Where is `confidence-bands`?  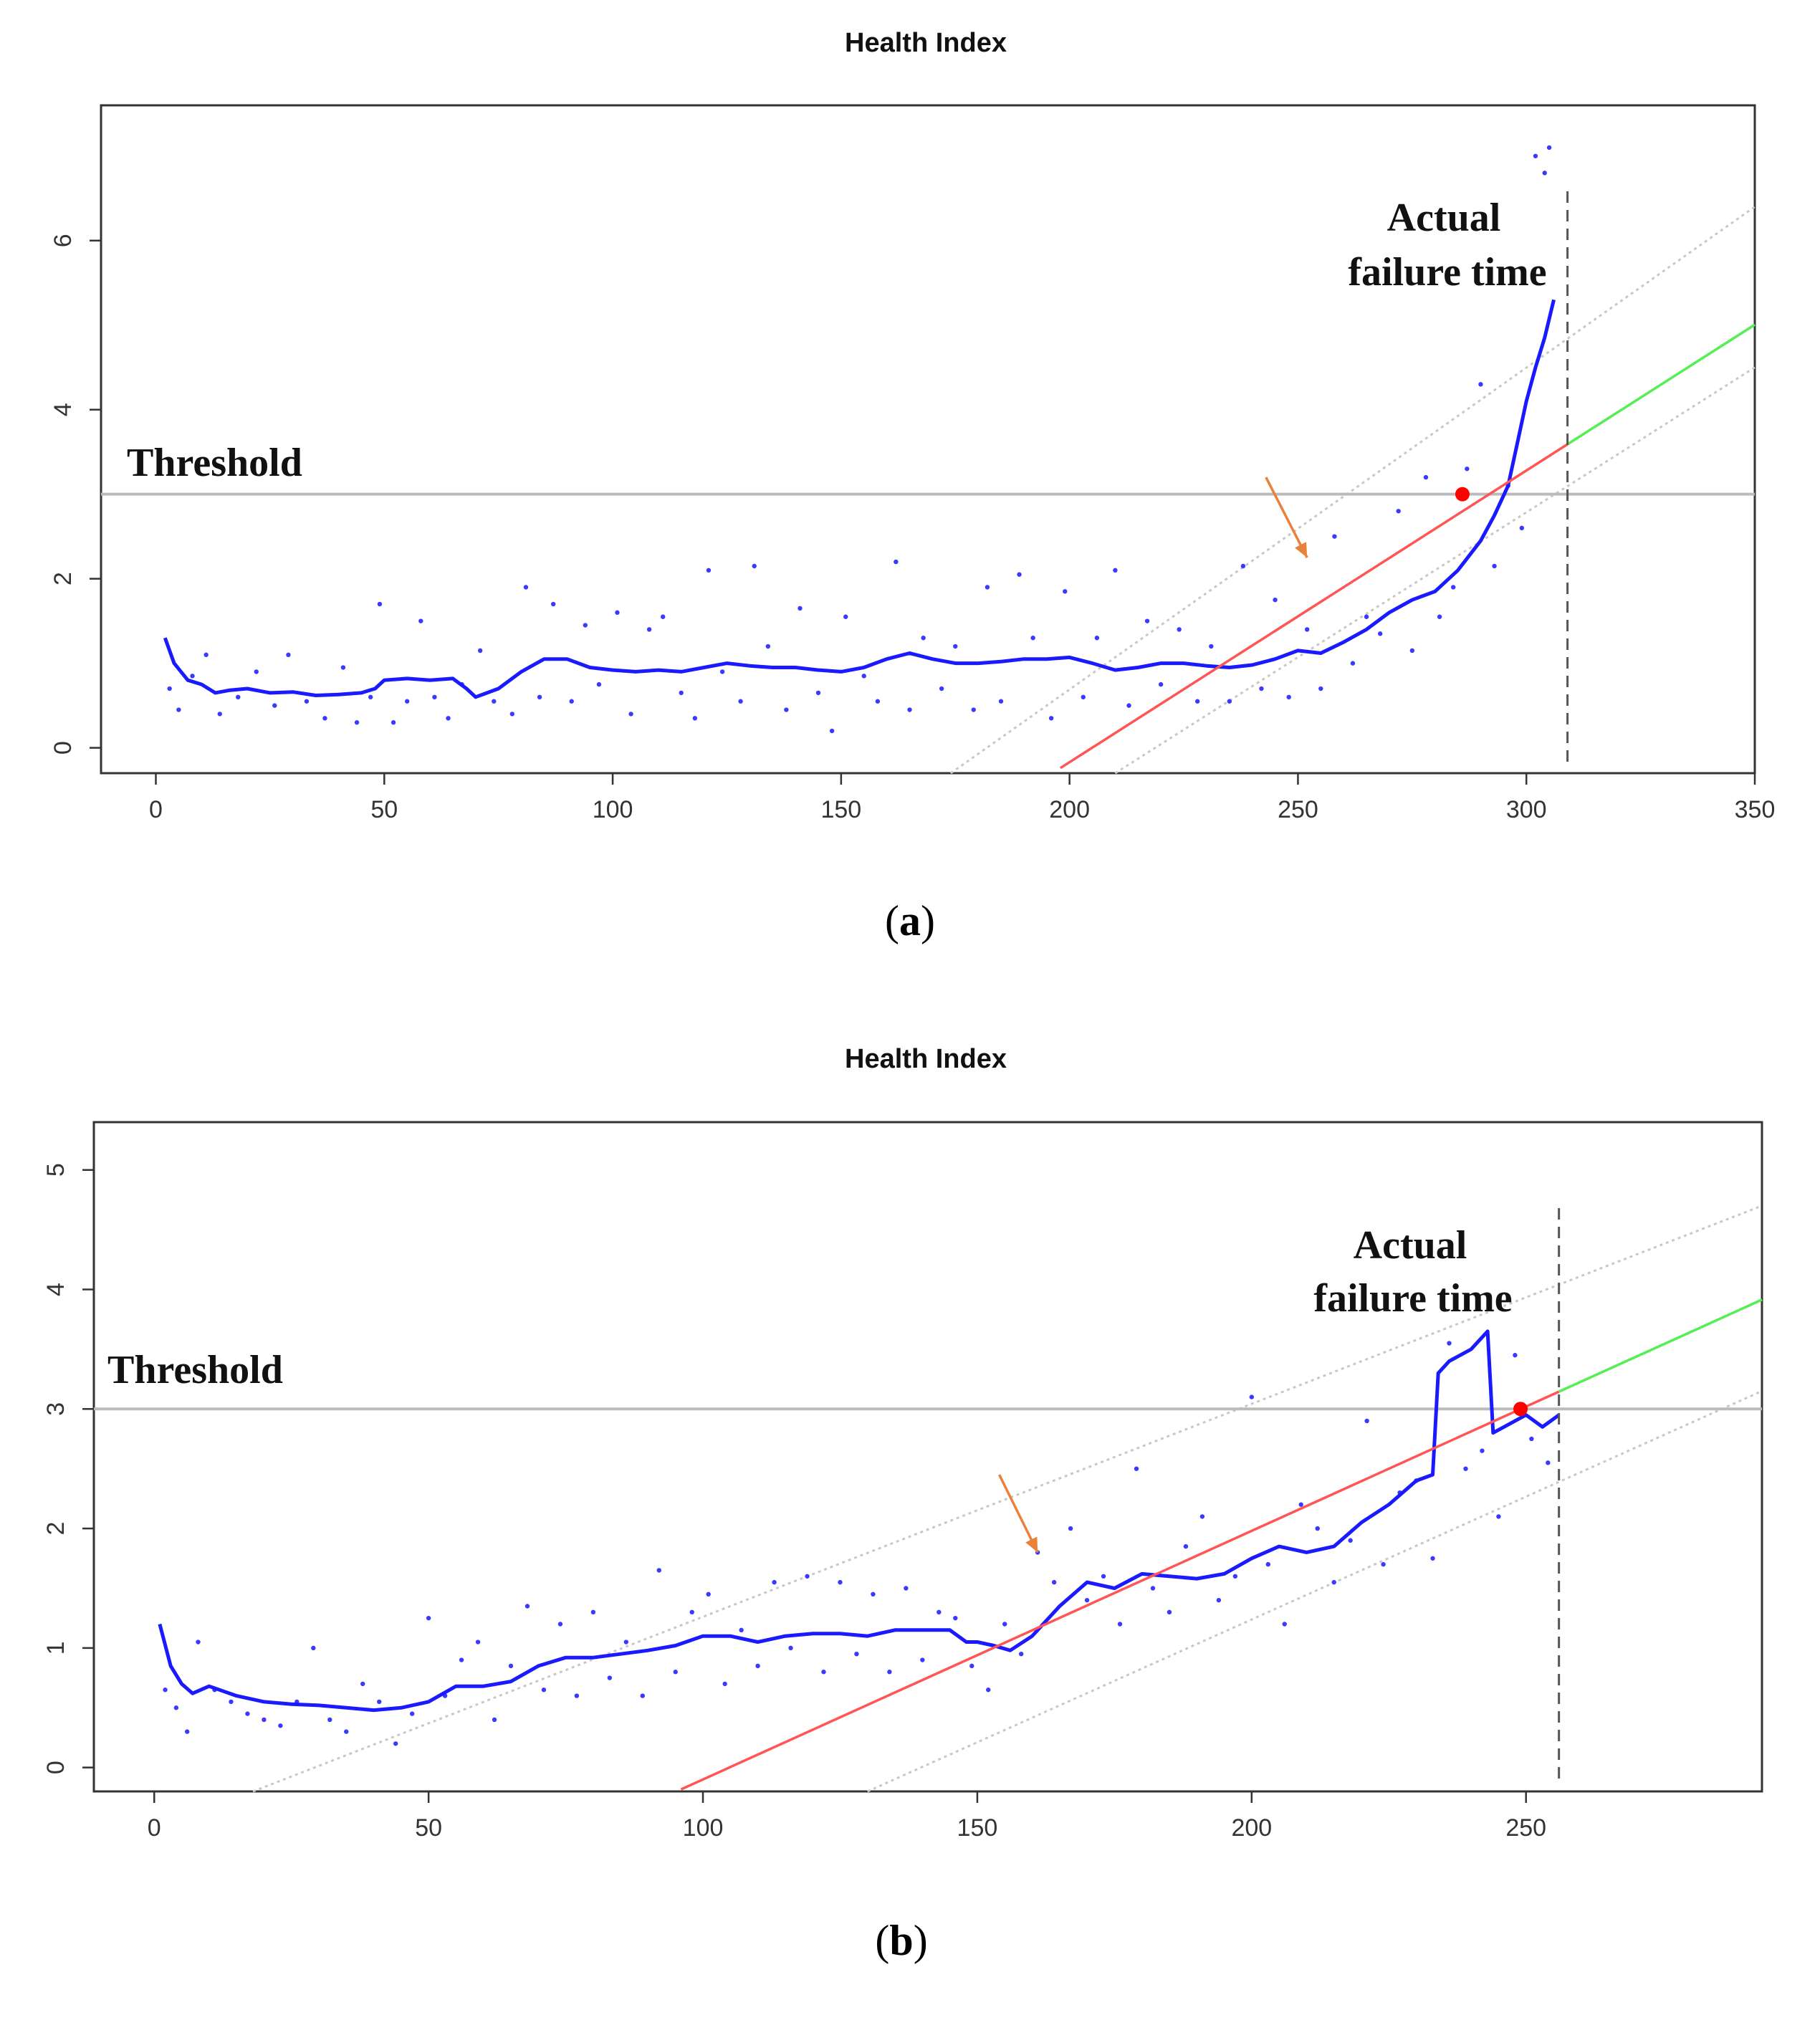 confidence-bands is located at coordinates (1353, 490).